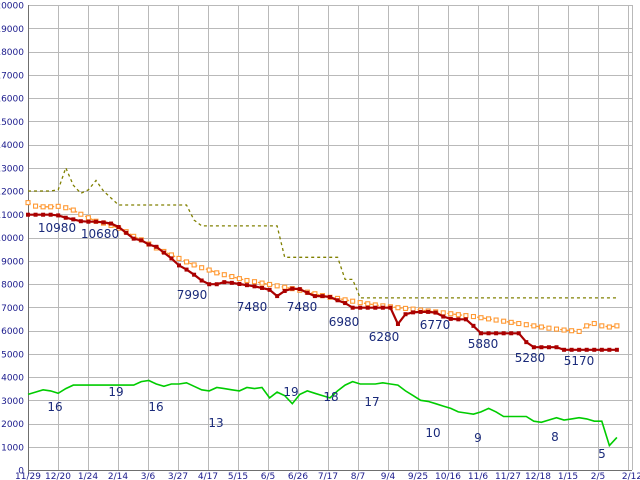  What do you see at coordinates (602, 454) in the screenshot?
I see `volume-value-label: 5` at bounding box center [602, 454].